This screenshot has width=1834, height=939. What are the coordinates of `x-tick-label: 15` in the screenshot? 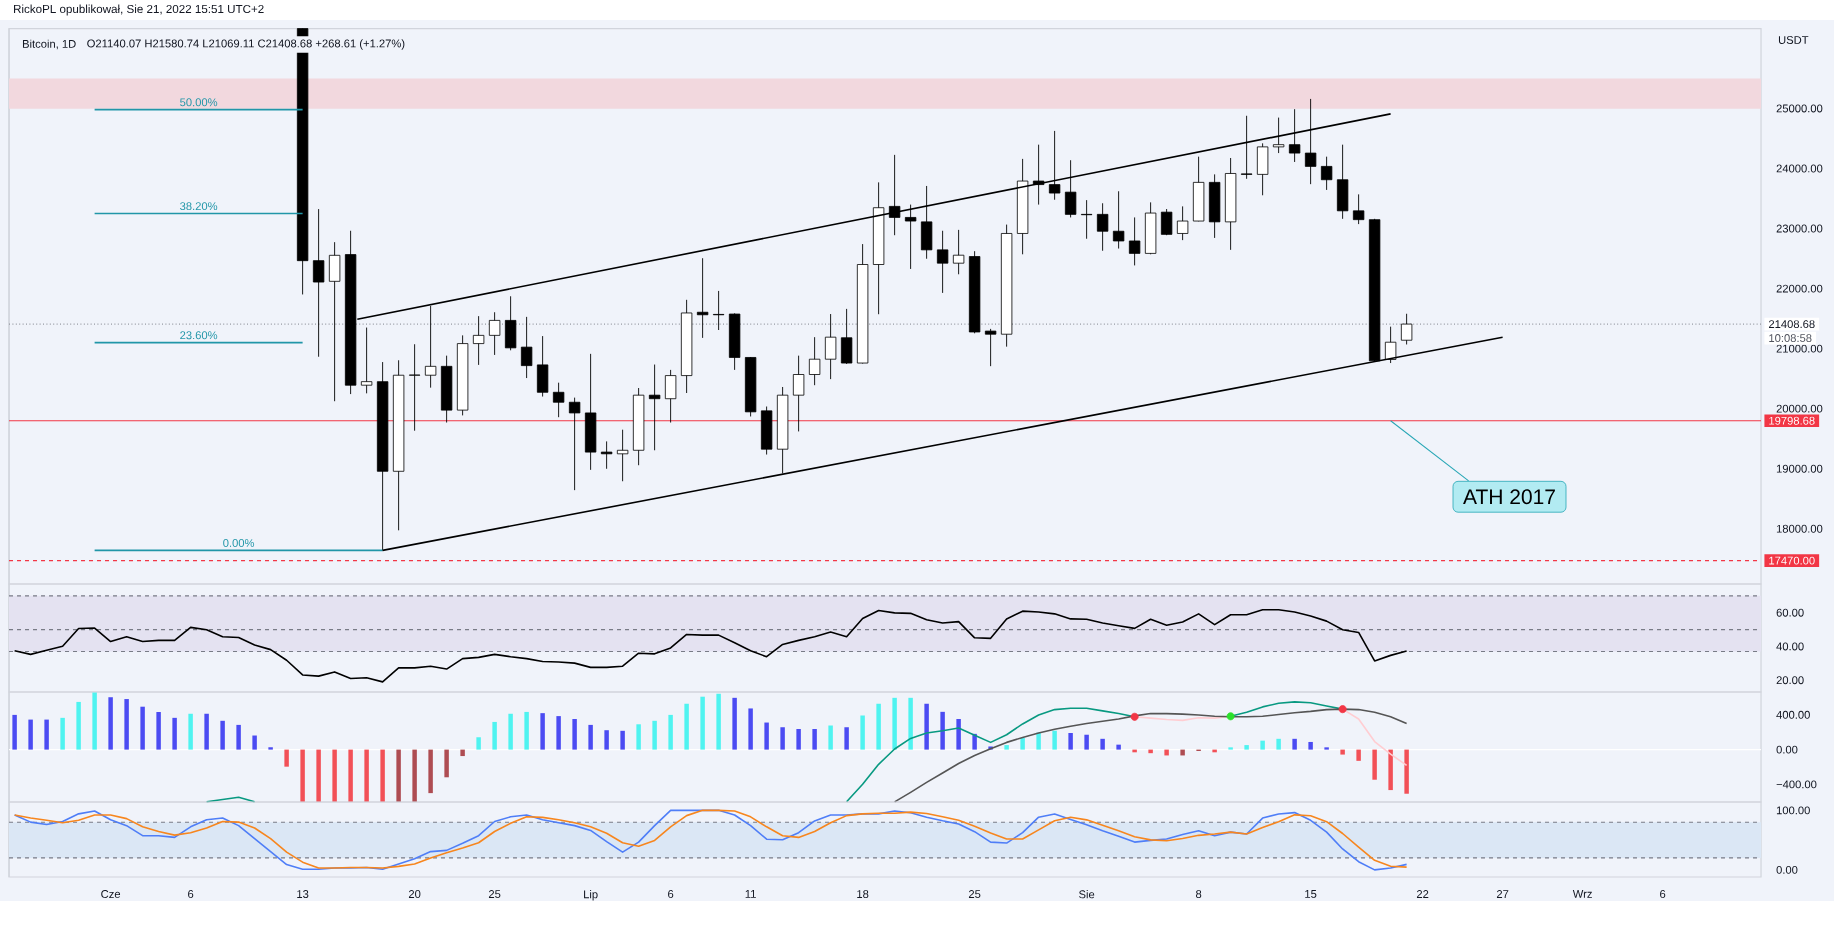 It's located at (1311, 894).